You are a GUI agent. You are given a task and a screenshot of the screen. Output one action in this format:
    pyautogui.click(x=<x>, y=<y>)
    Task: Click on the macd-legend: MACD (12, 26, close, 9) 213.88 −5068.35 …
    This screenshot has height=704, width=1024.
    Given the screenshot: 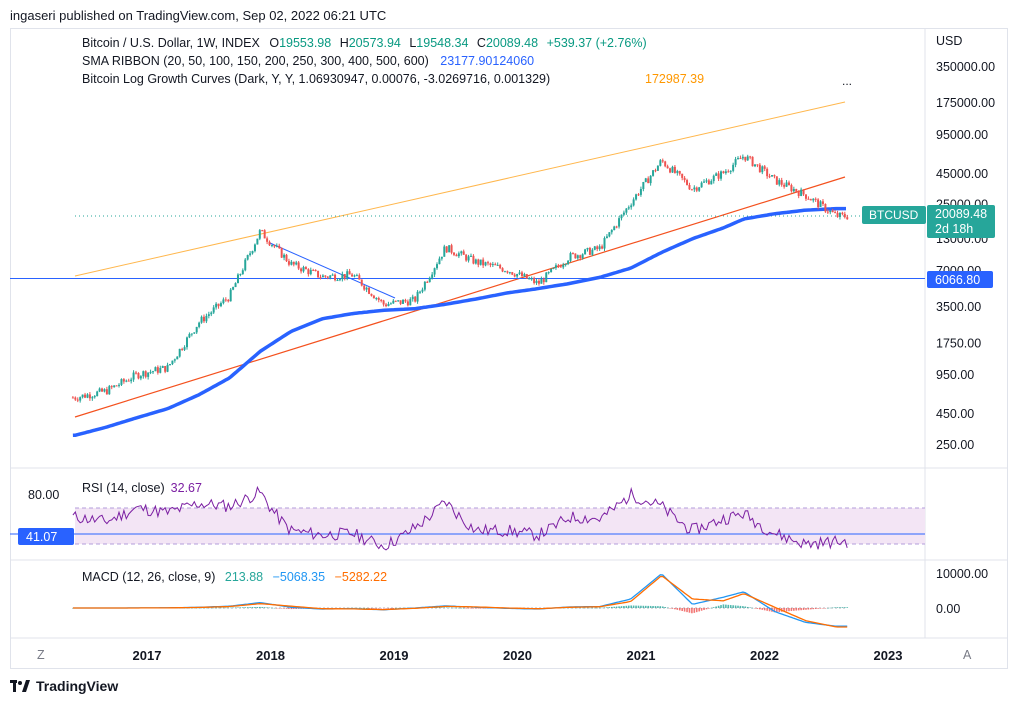 What is the action you would take?
    pyautogui.click(x=234, y=577)
    